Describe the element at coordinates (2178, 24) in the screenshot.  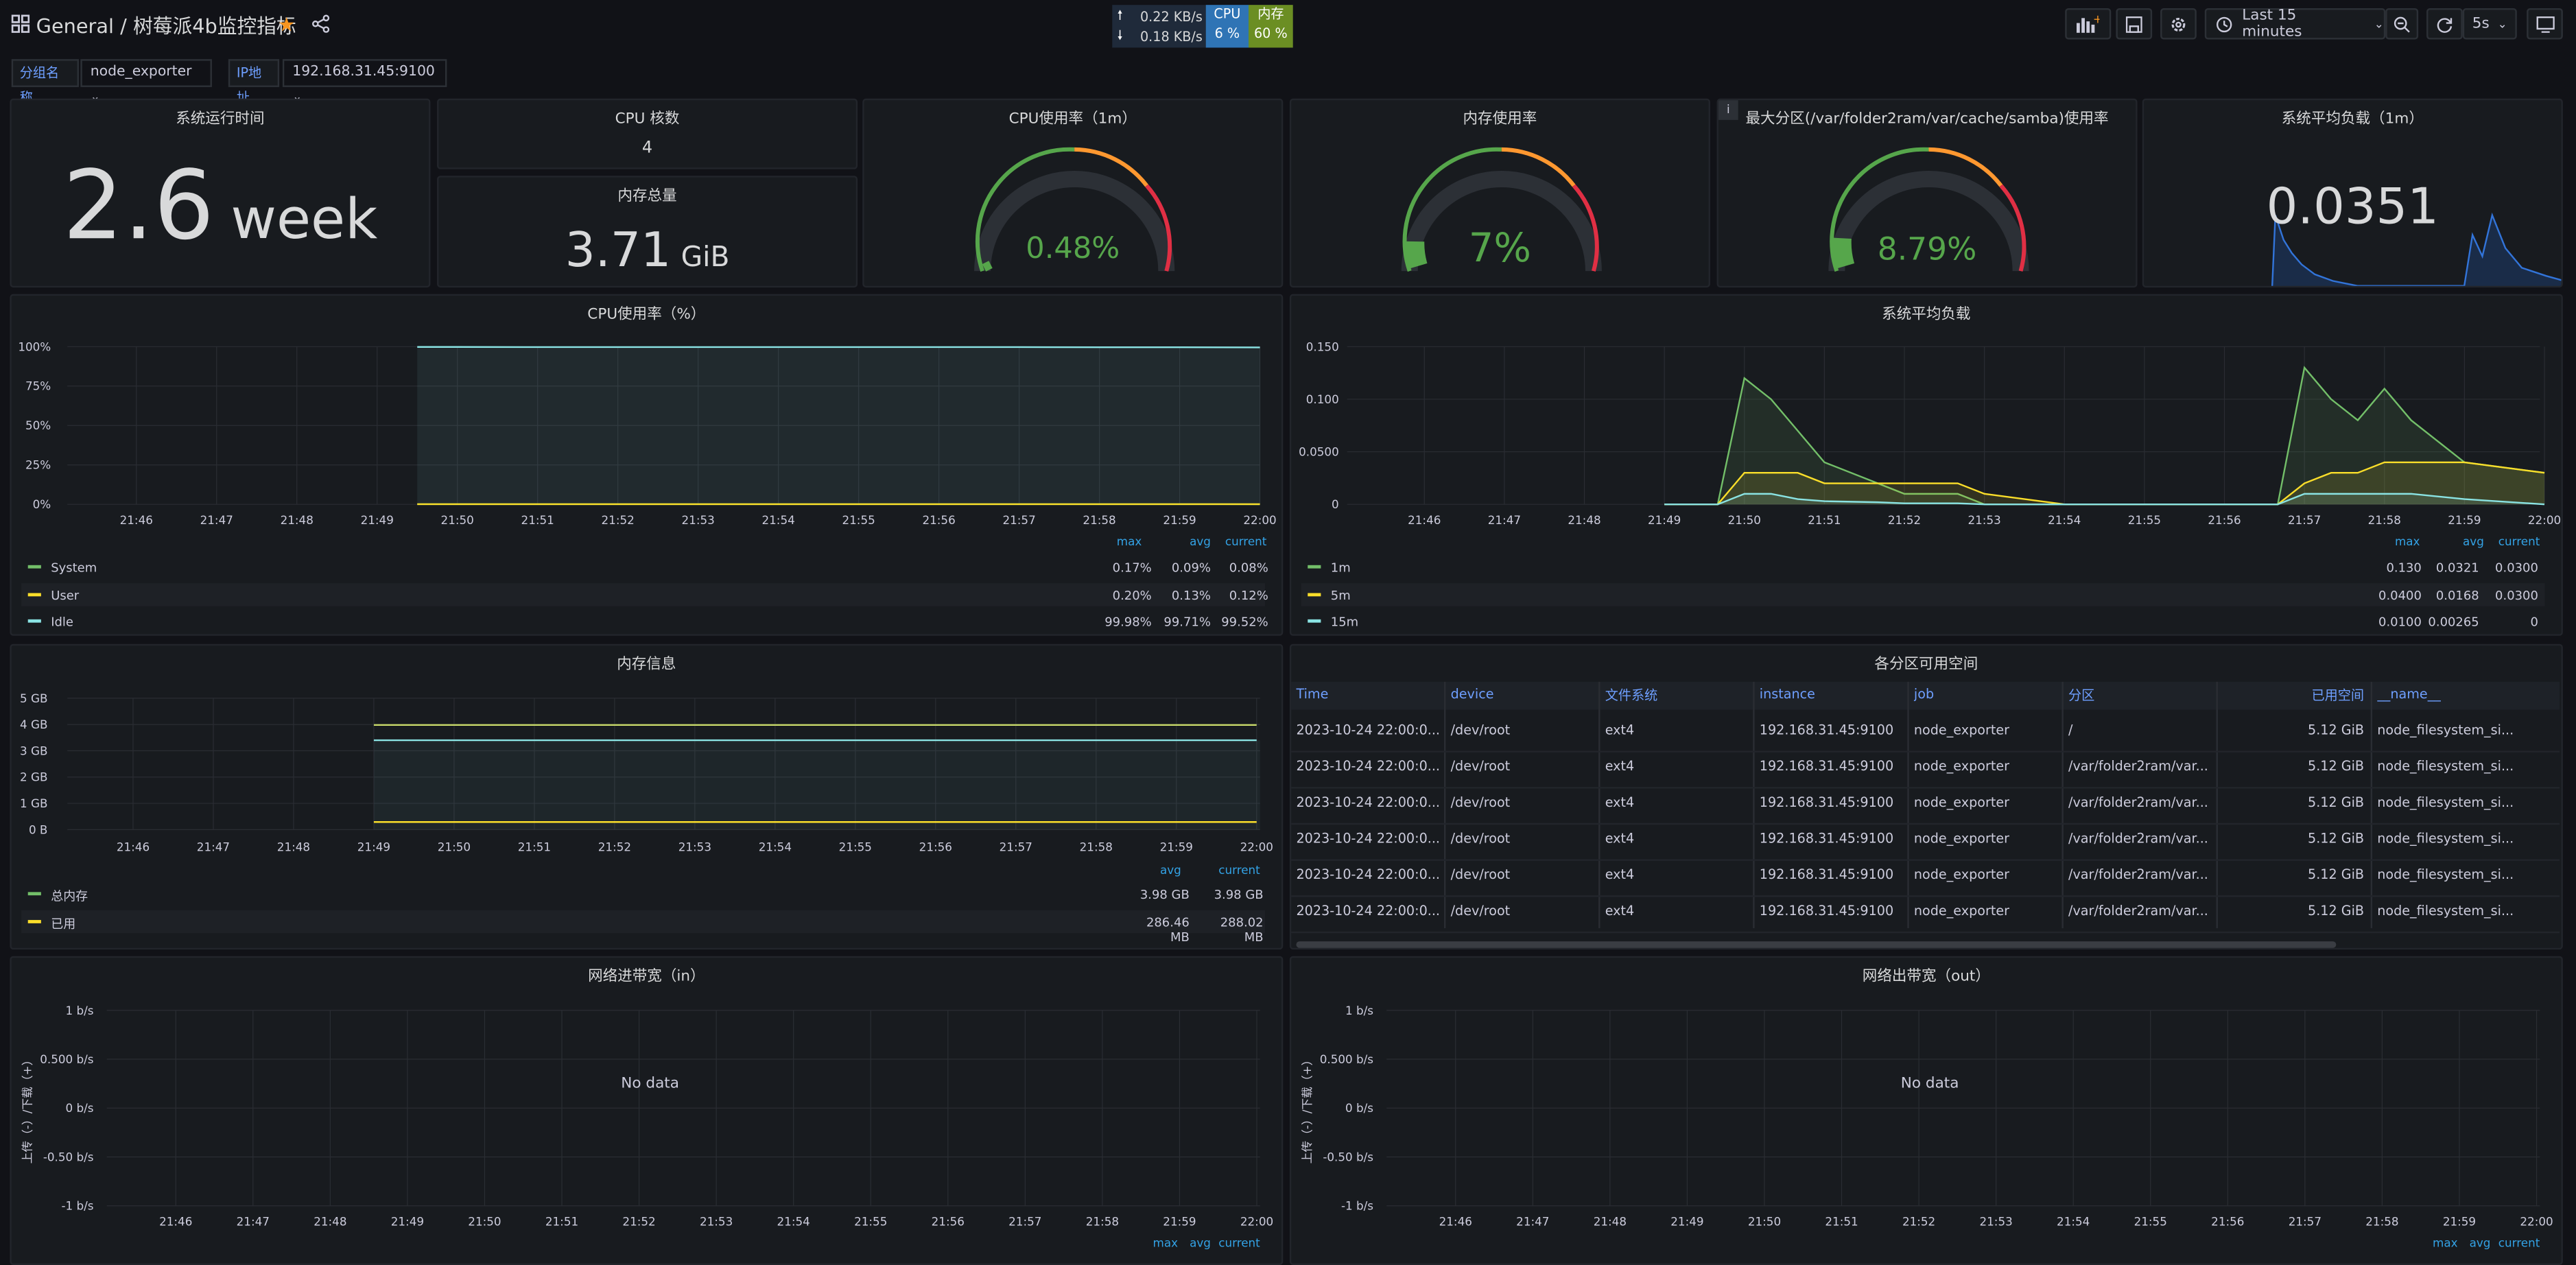
I see `settings-button` at that location.